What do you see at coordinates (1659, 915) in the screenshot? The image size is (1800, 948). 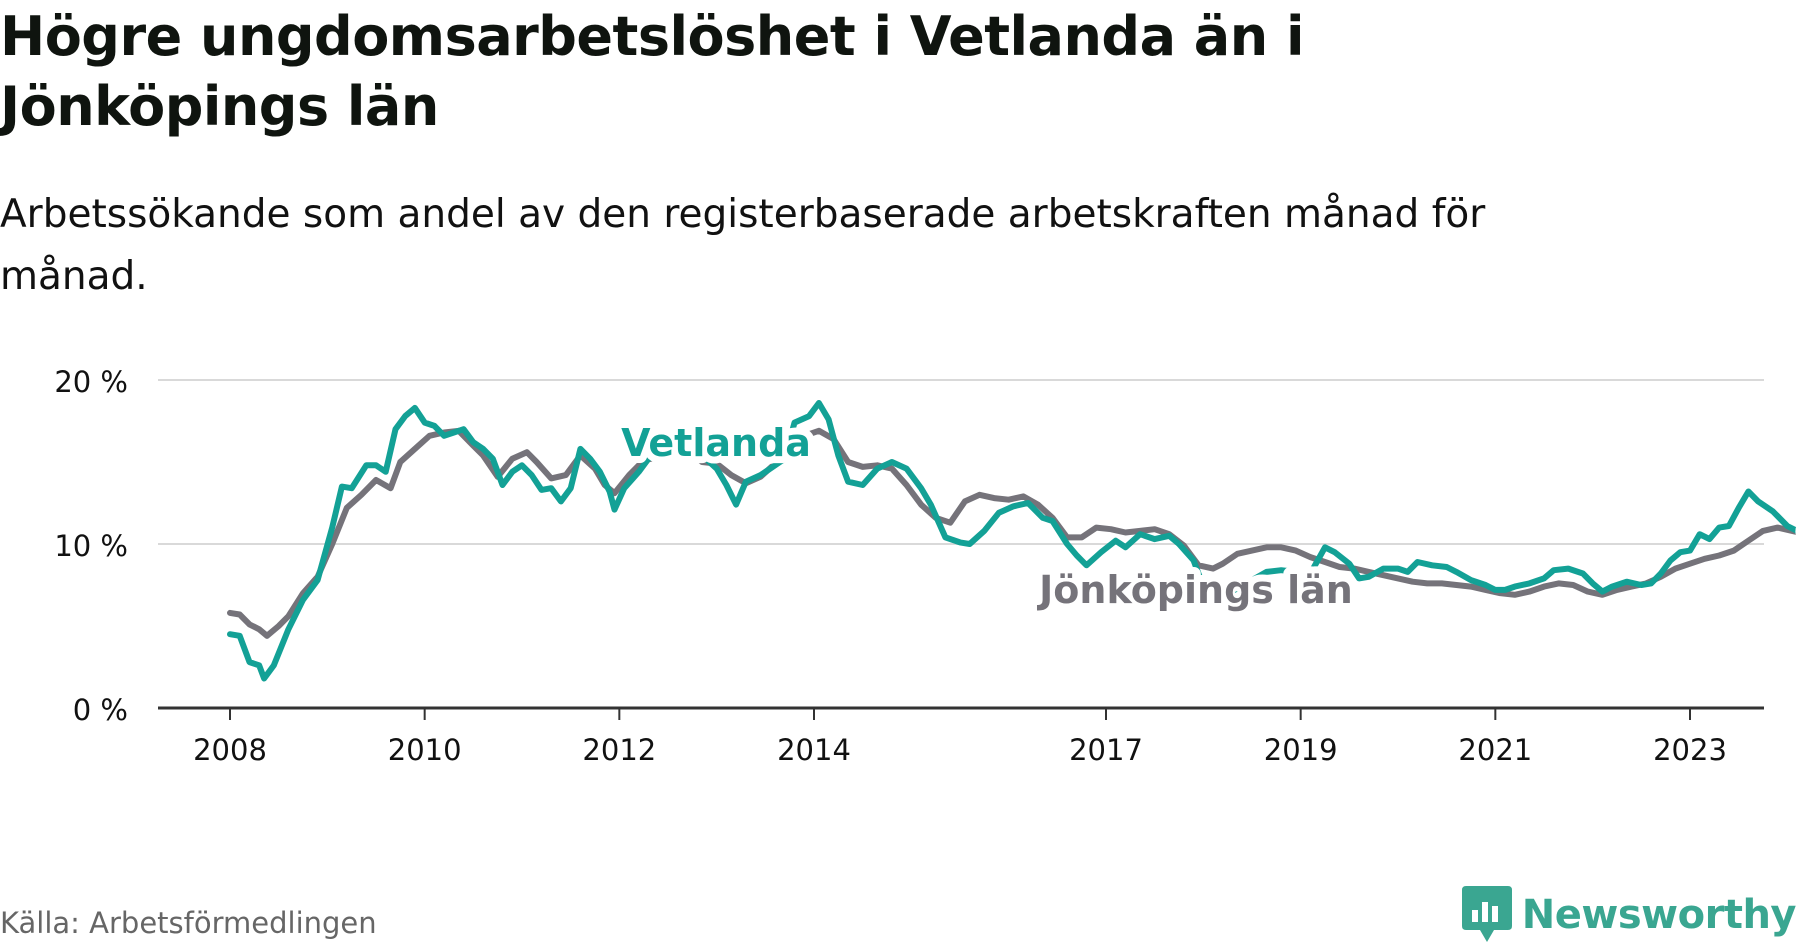 I see `brand-name: Newsworthy` at bounding box center [1659, 915].